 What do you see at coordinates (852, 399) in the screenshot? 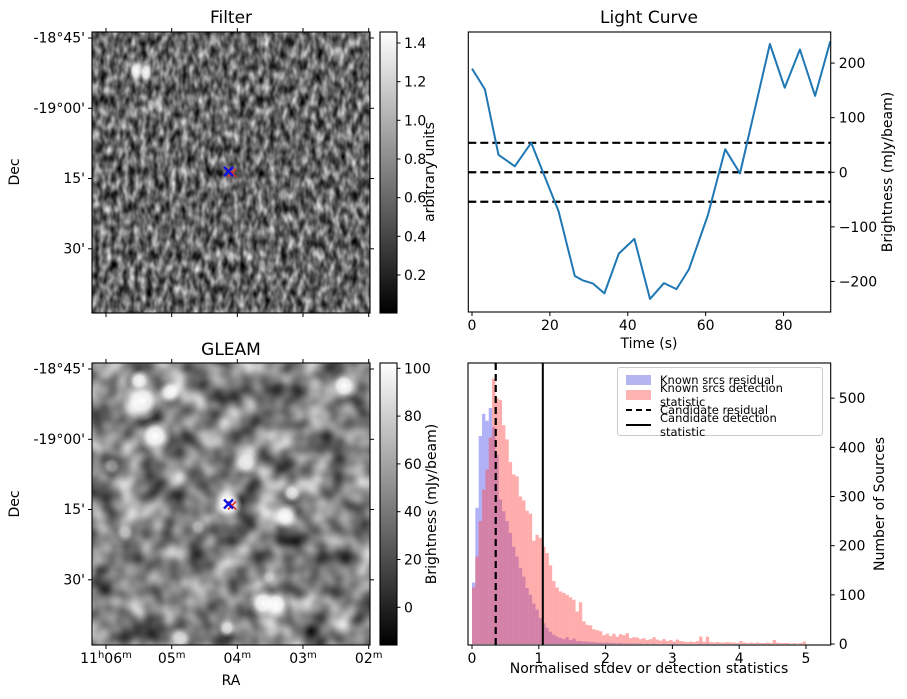
I see `tick-label: 500` at bounding box center [852, 399].